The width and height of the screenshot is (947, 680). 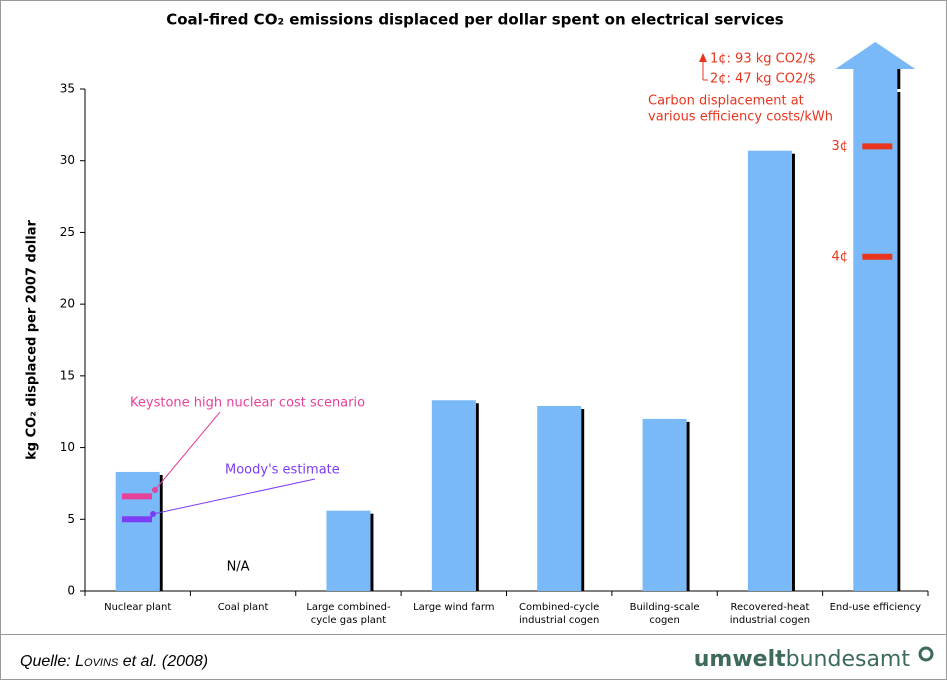 I want to click on y-tick-label: 35, so click(x=67, y=89).